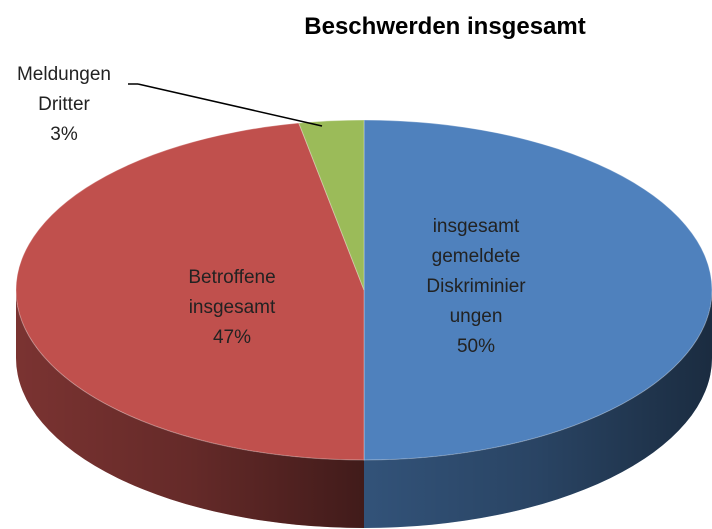  I want to click on label-line: Betroffene, so click(231, 277).